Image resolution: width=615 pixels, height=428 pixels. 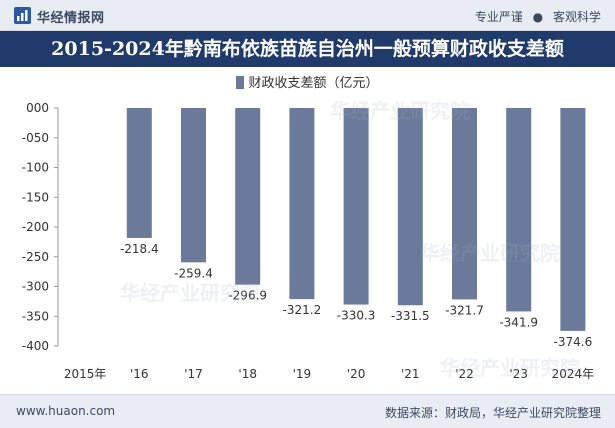 What do you see at coordinates (313, 83) in the screenshot?
I see `legend-label: 财政收支差额（亿元）` at bounding box center [313, 83].